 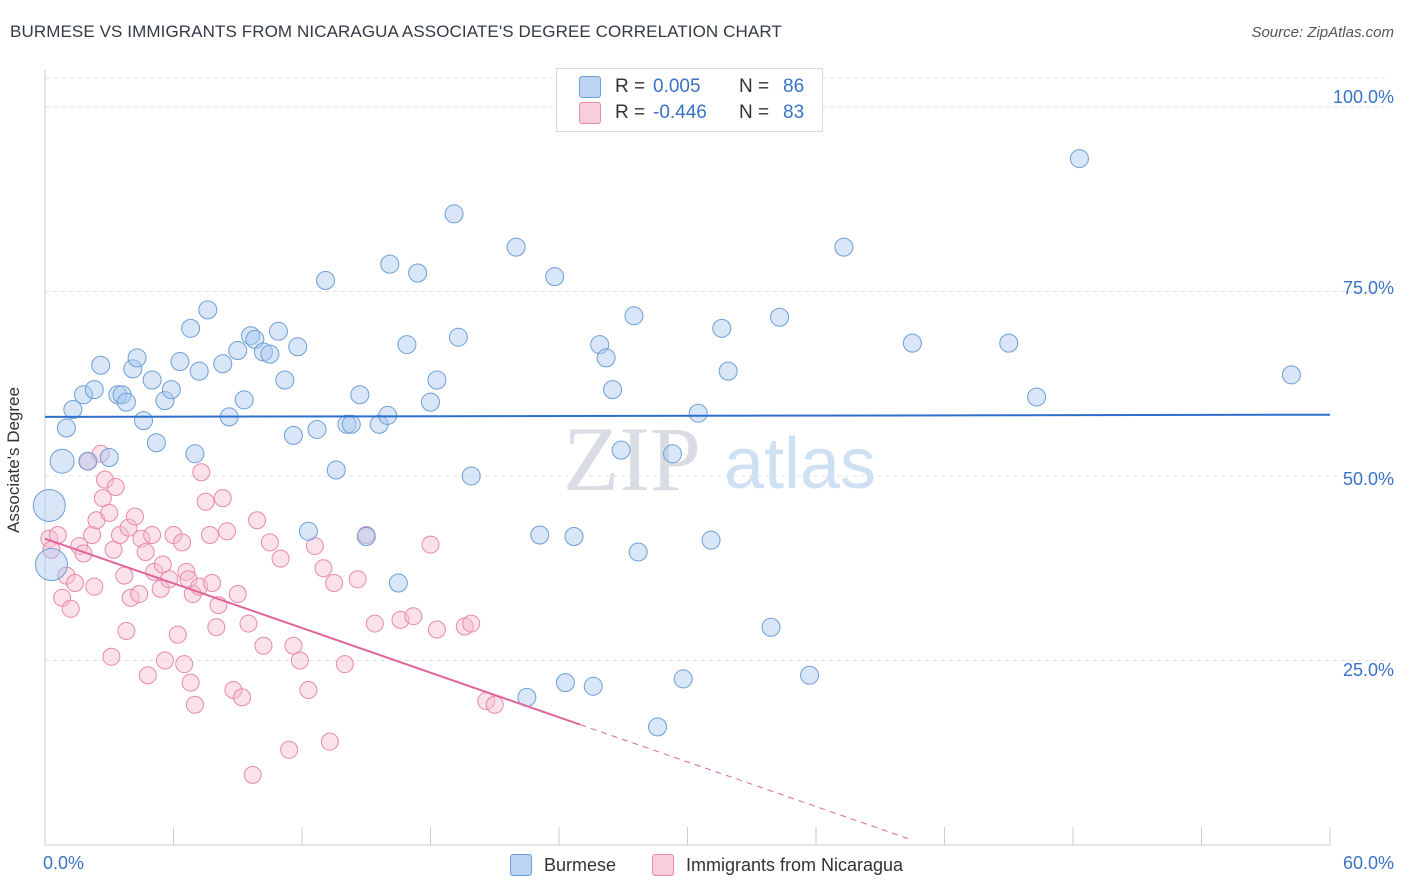 I want to click on series-nicaragua-points, so click(x=272, y=614).